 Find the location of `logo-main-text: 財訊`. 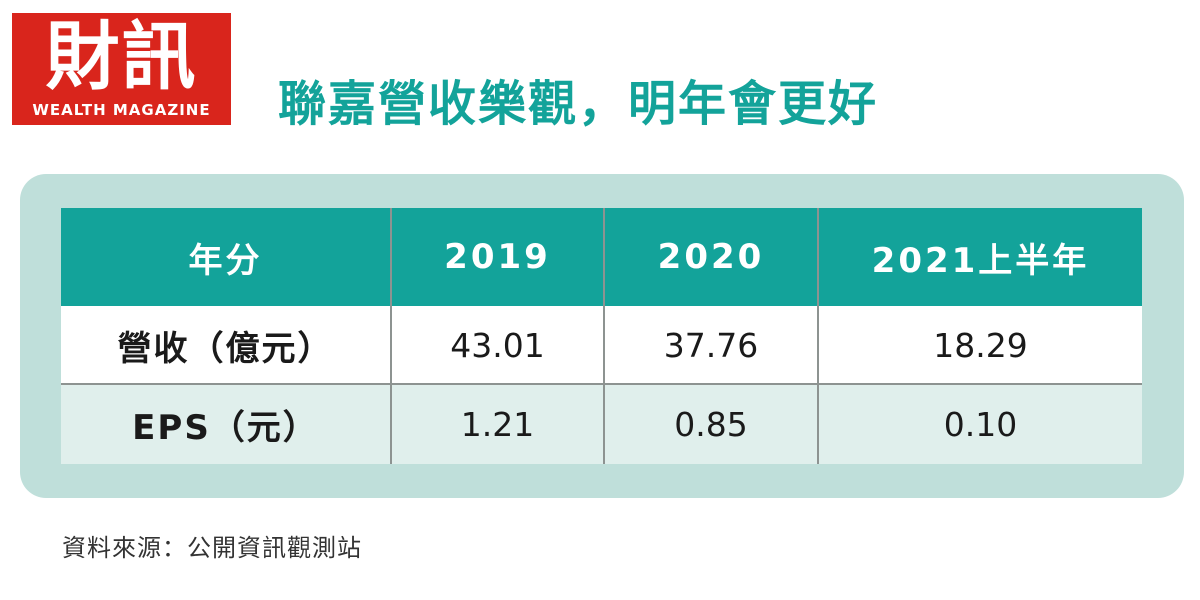

logo-main-text: 財訊 is located at coordinates (121, 57).